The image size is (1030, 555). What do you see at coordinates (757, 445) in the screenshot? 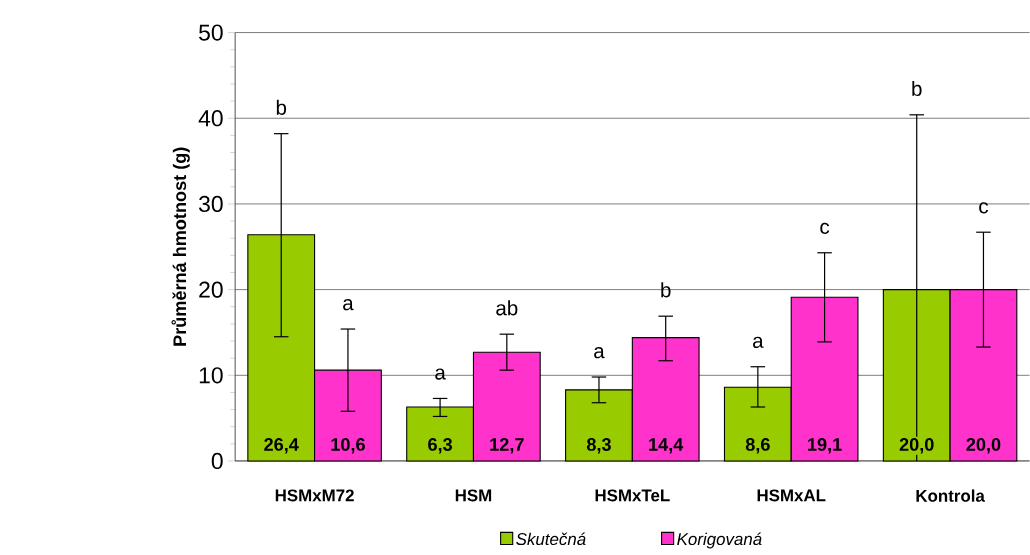
I see `data-label: 8,6` at bounding box center [757, 445].